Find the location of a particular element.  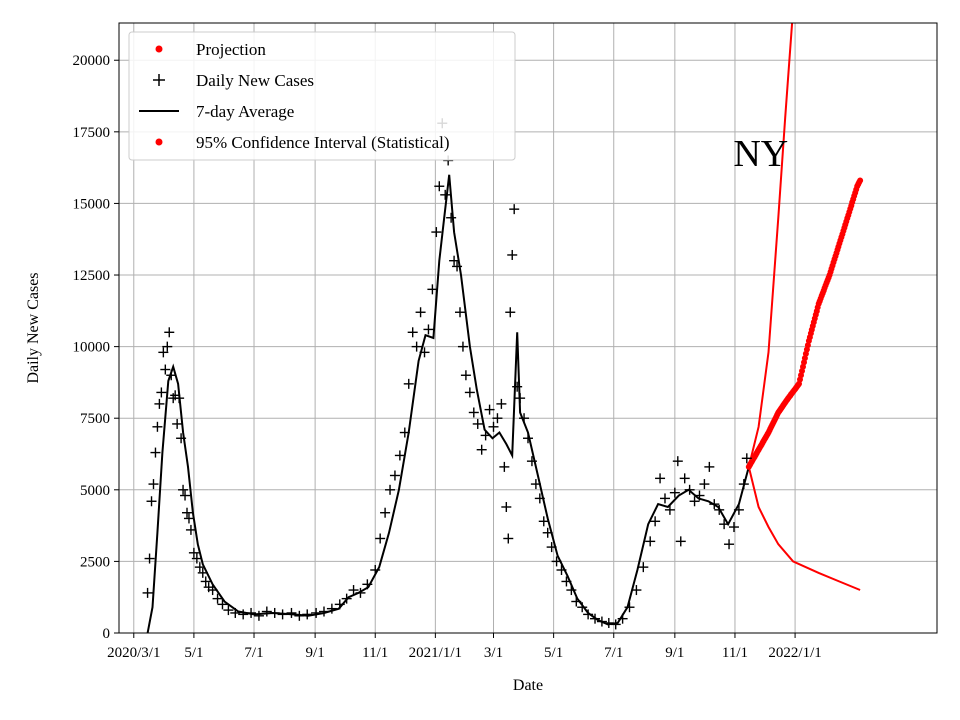

x-tick-label: 3/1 is located at coordinates (493, 653).